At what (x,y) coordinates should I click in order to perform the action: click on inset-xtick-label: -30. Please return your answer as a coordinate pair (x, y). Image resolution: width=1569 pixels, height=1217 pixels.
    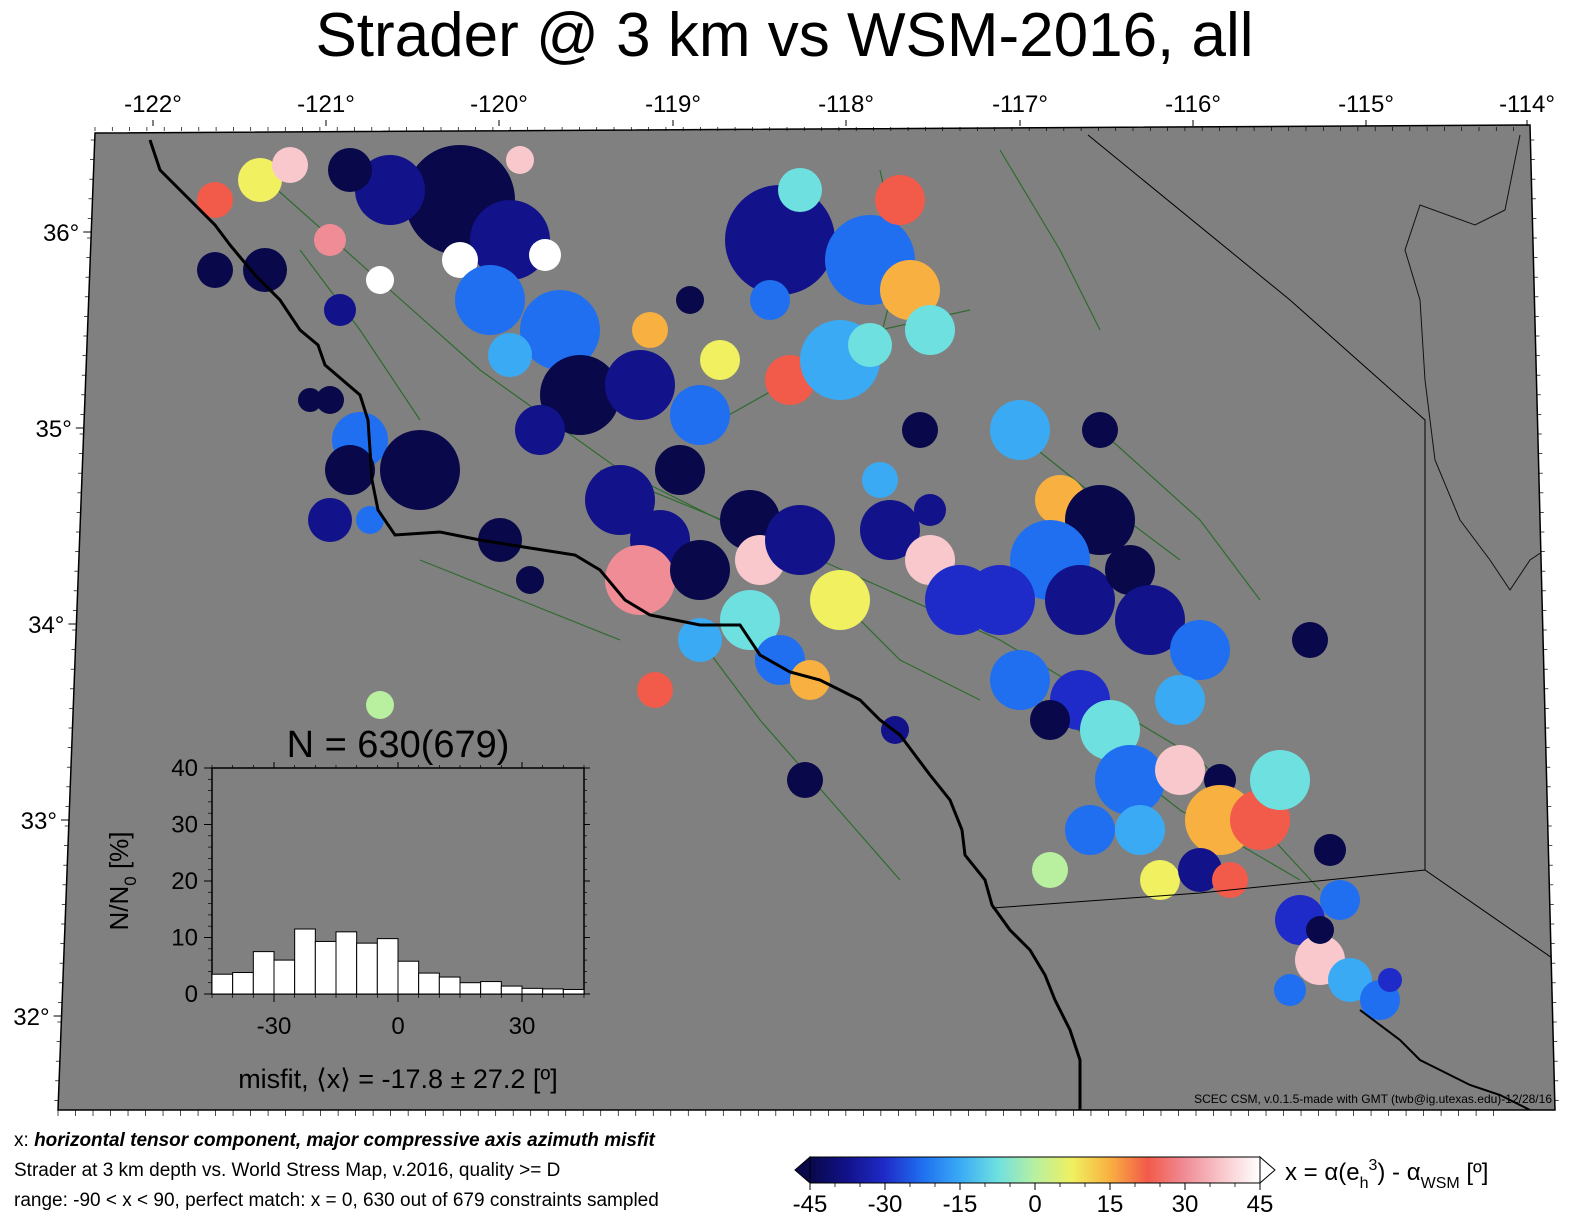
    Looking at the image, I should click on (274, 1026).